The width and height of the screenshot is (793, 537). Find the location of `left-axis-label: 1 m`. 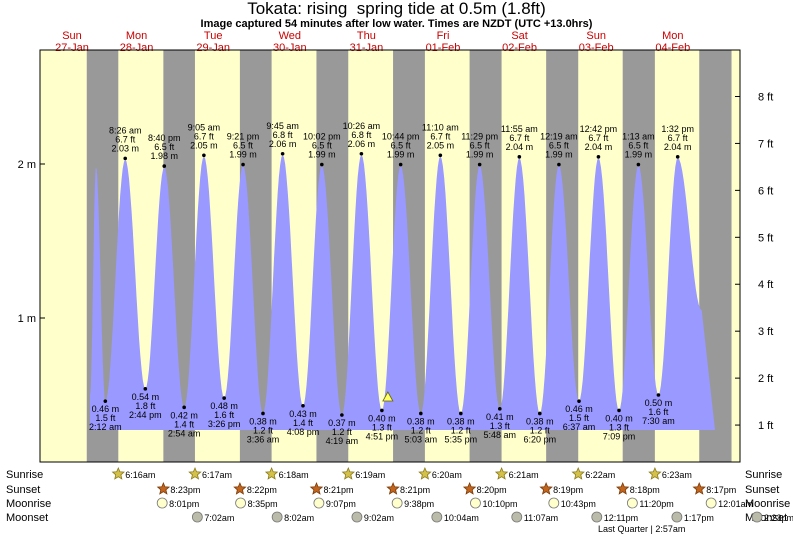

left-axis-label: 1 m is located at coordinates (27, 319).